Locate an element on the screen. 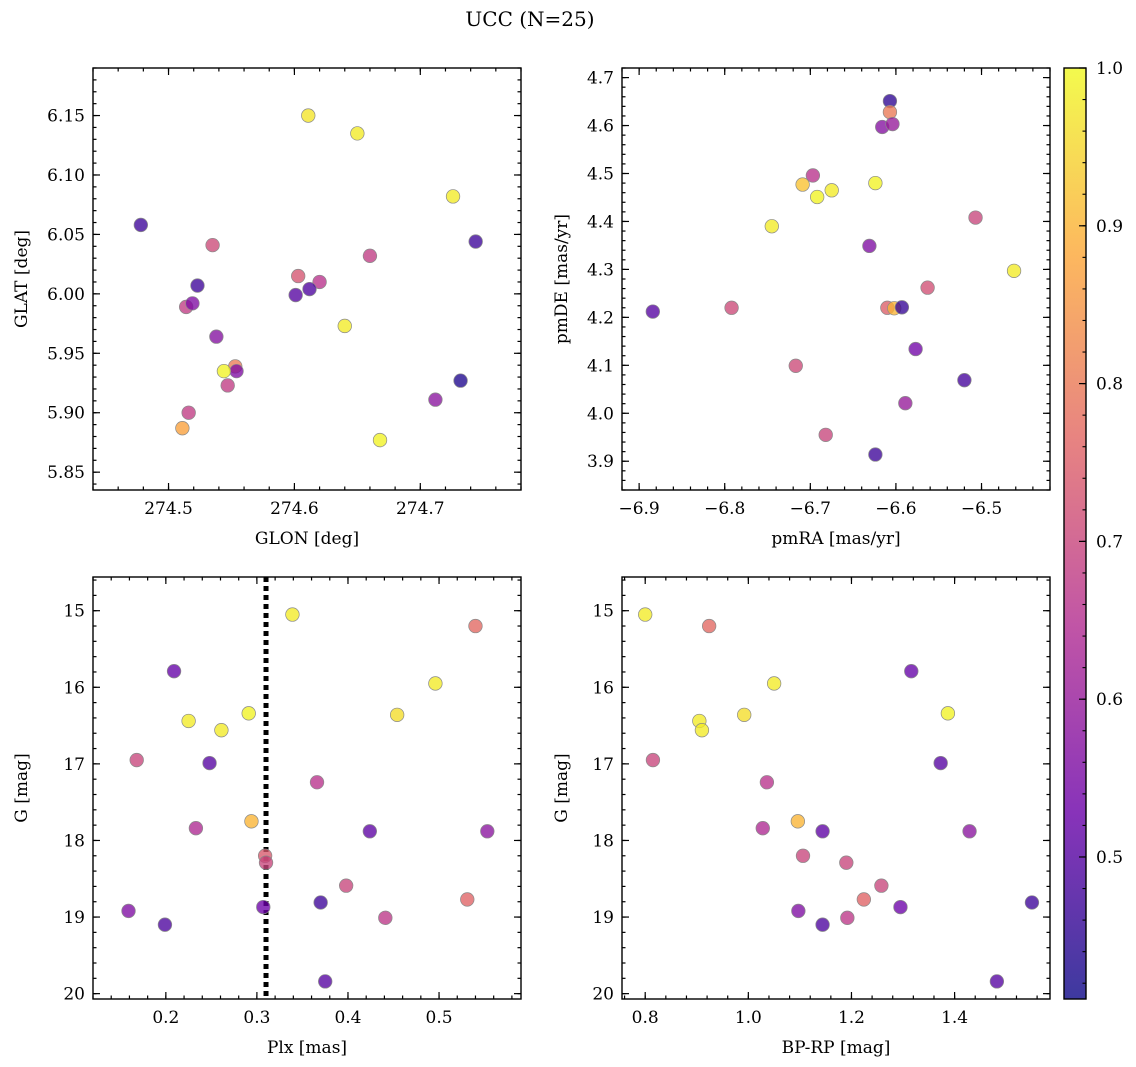 This screenshot has height=1067, width=1136. x-tick-label: −6.8 is located at coordinates (724, 509).